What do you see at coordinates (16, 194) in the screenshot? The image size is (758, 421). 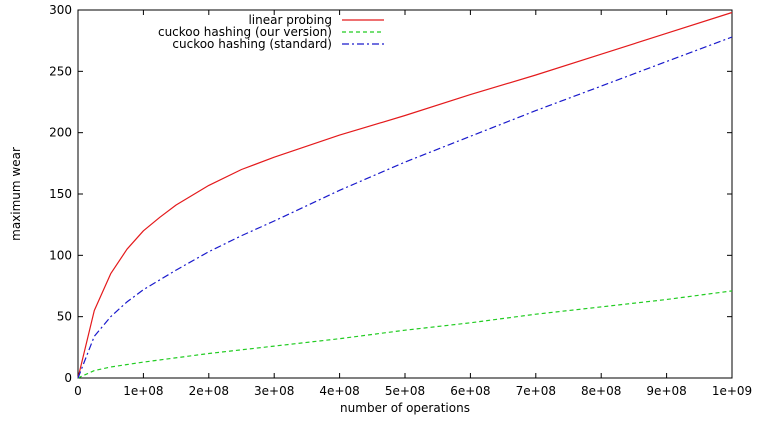 I see `y-axis-title: maximum wear` at bounding box center [16, 194].